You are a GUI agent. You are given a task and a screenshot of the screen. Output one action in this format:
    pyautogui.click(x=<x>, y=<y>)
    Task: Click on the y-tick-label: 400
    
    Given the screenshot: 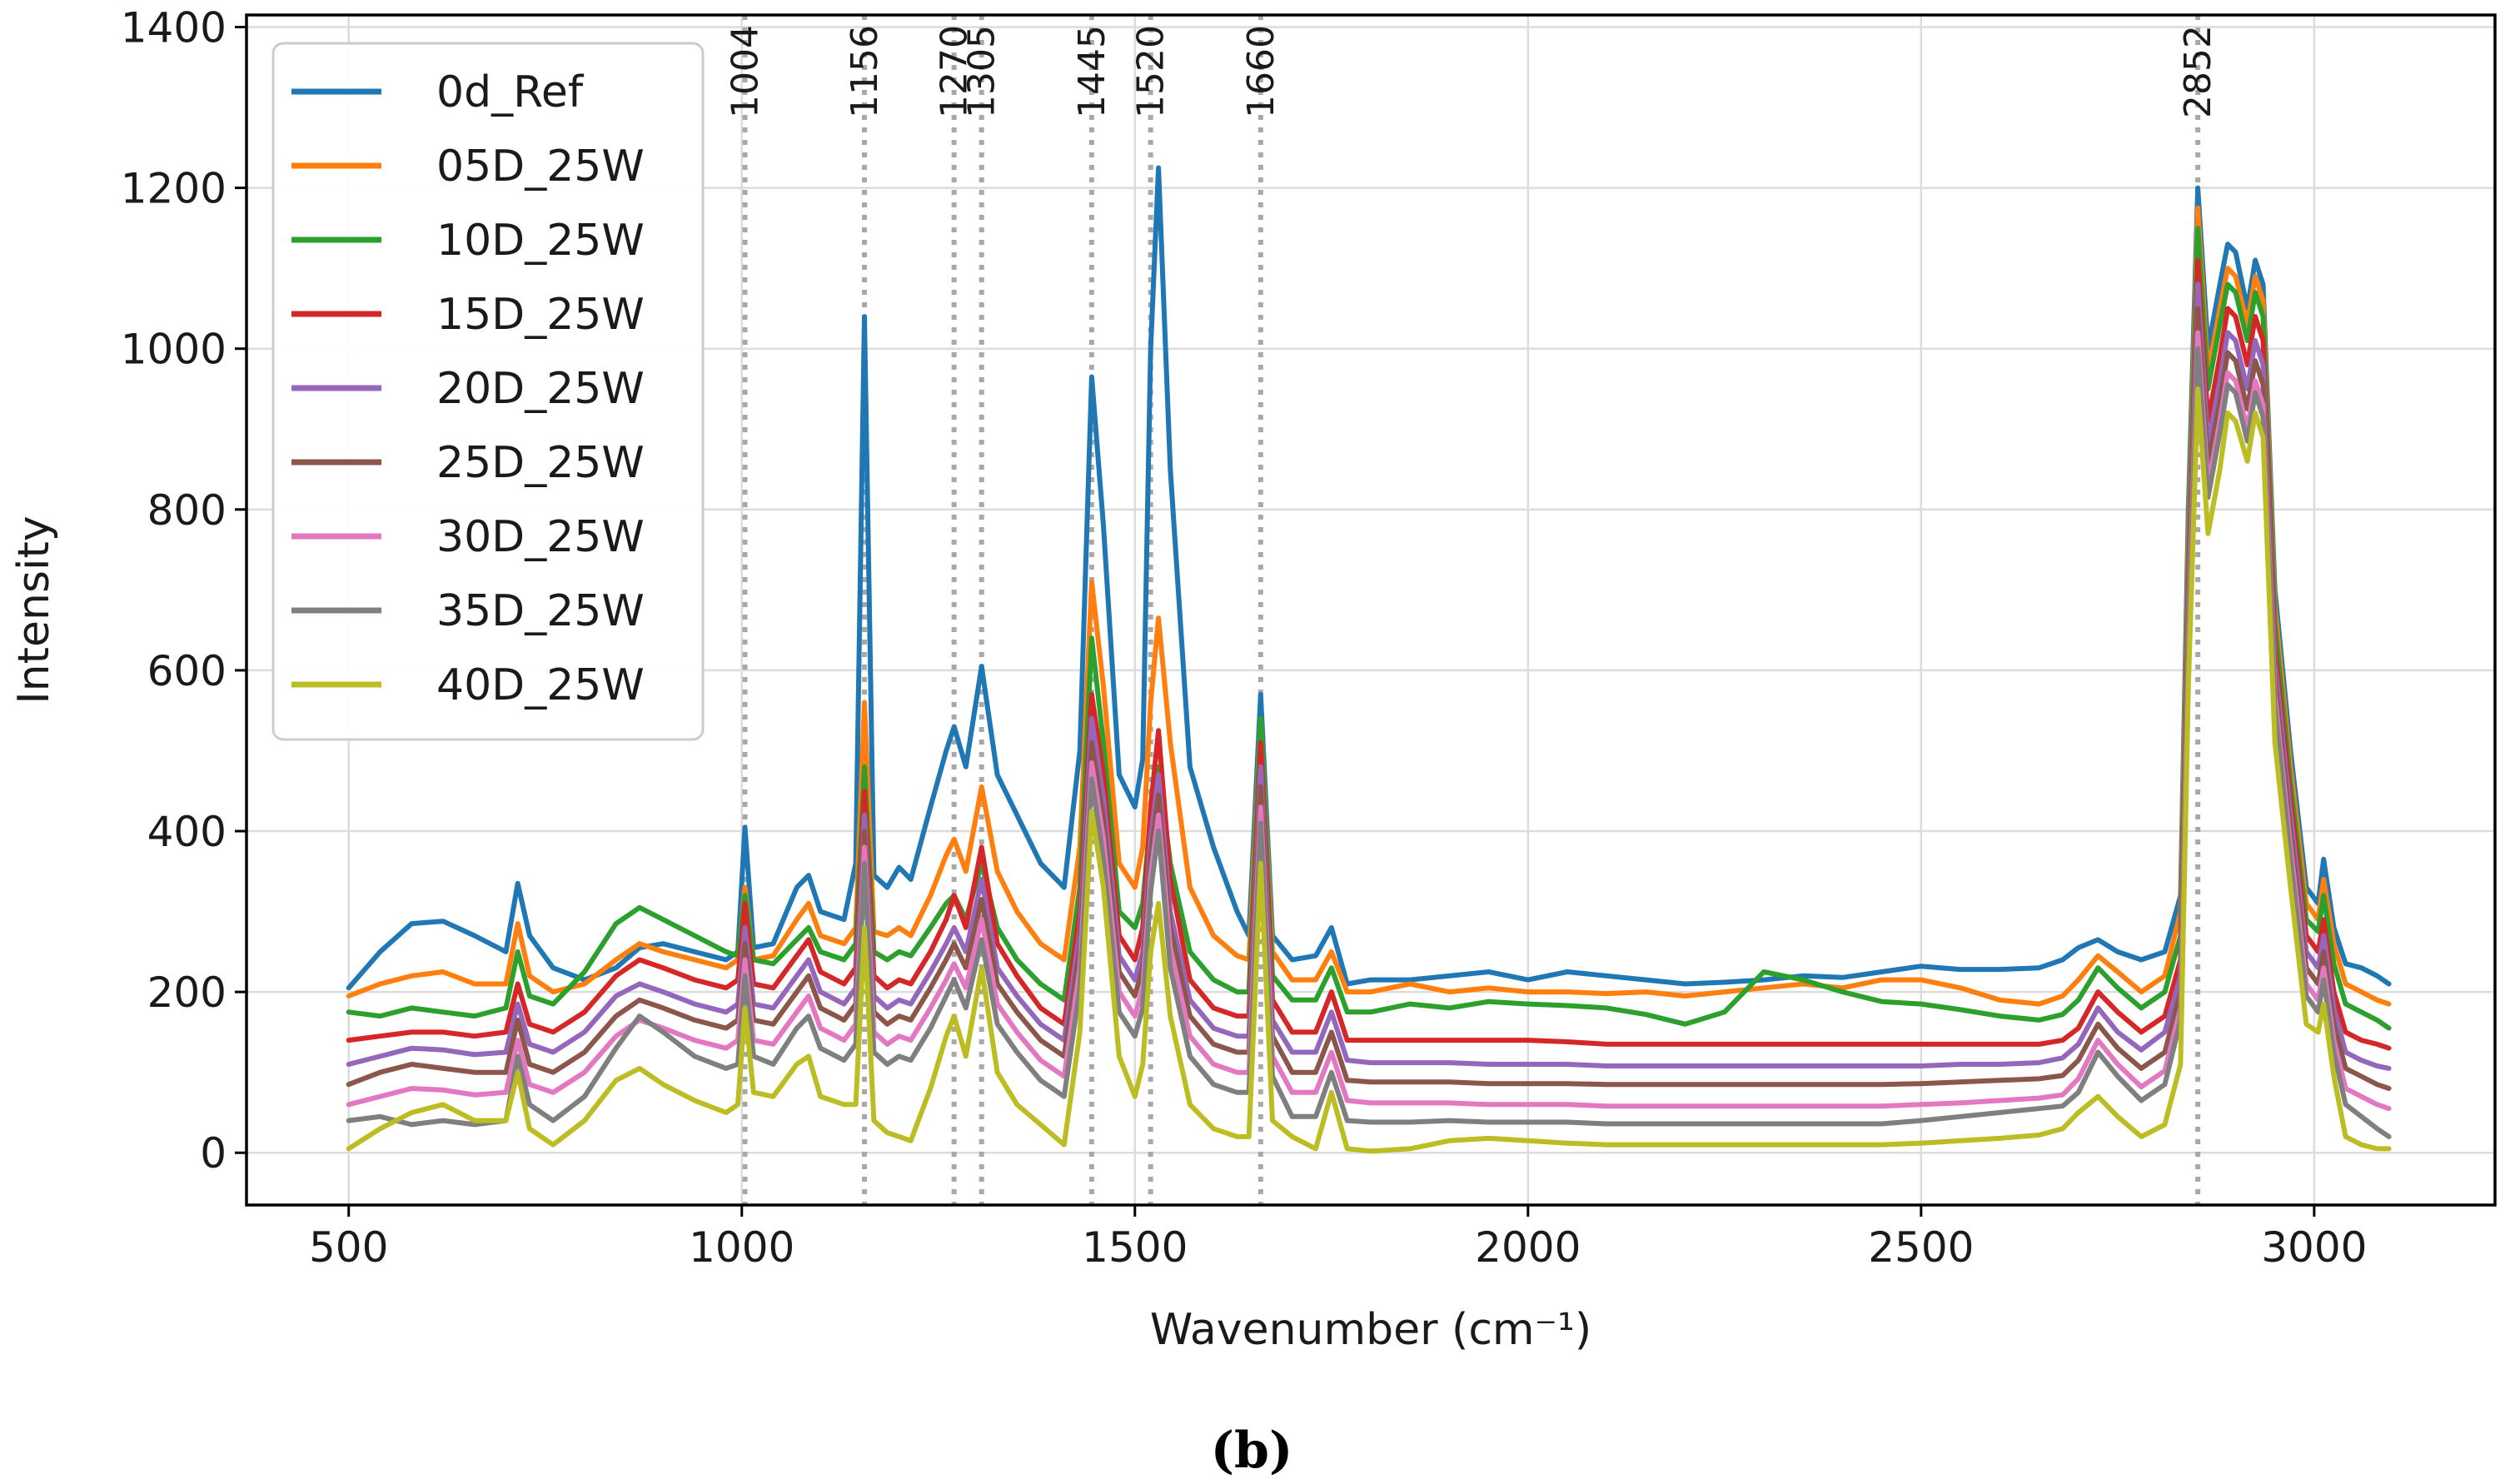 What is the action you would take?
    pyautogui.click(x=187, y=832)
    